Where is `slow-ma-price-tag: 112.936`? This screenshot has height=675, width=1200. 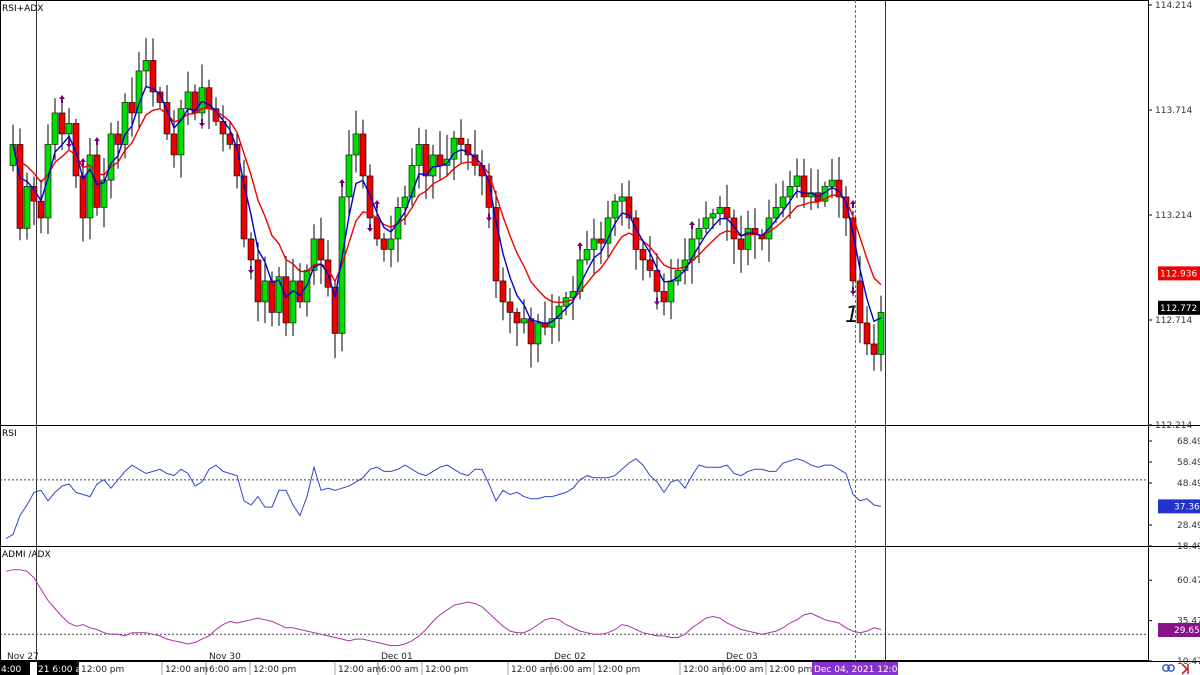
slow-ma-price-tag: 112.936 is located at coordinates (1178, 274).